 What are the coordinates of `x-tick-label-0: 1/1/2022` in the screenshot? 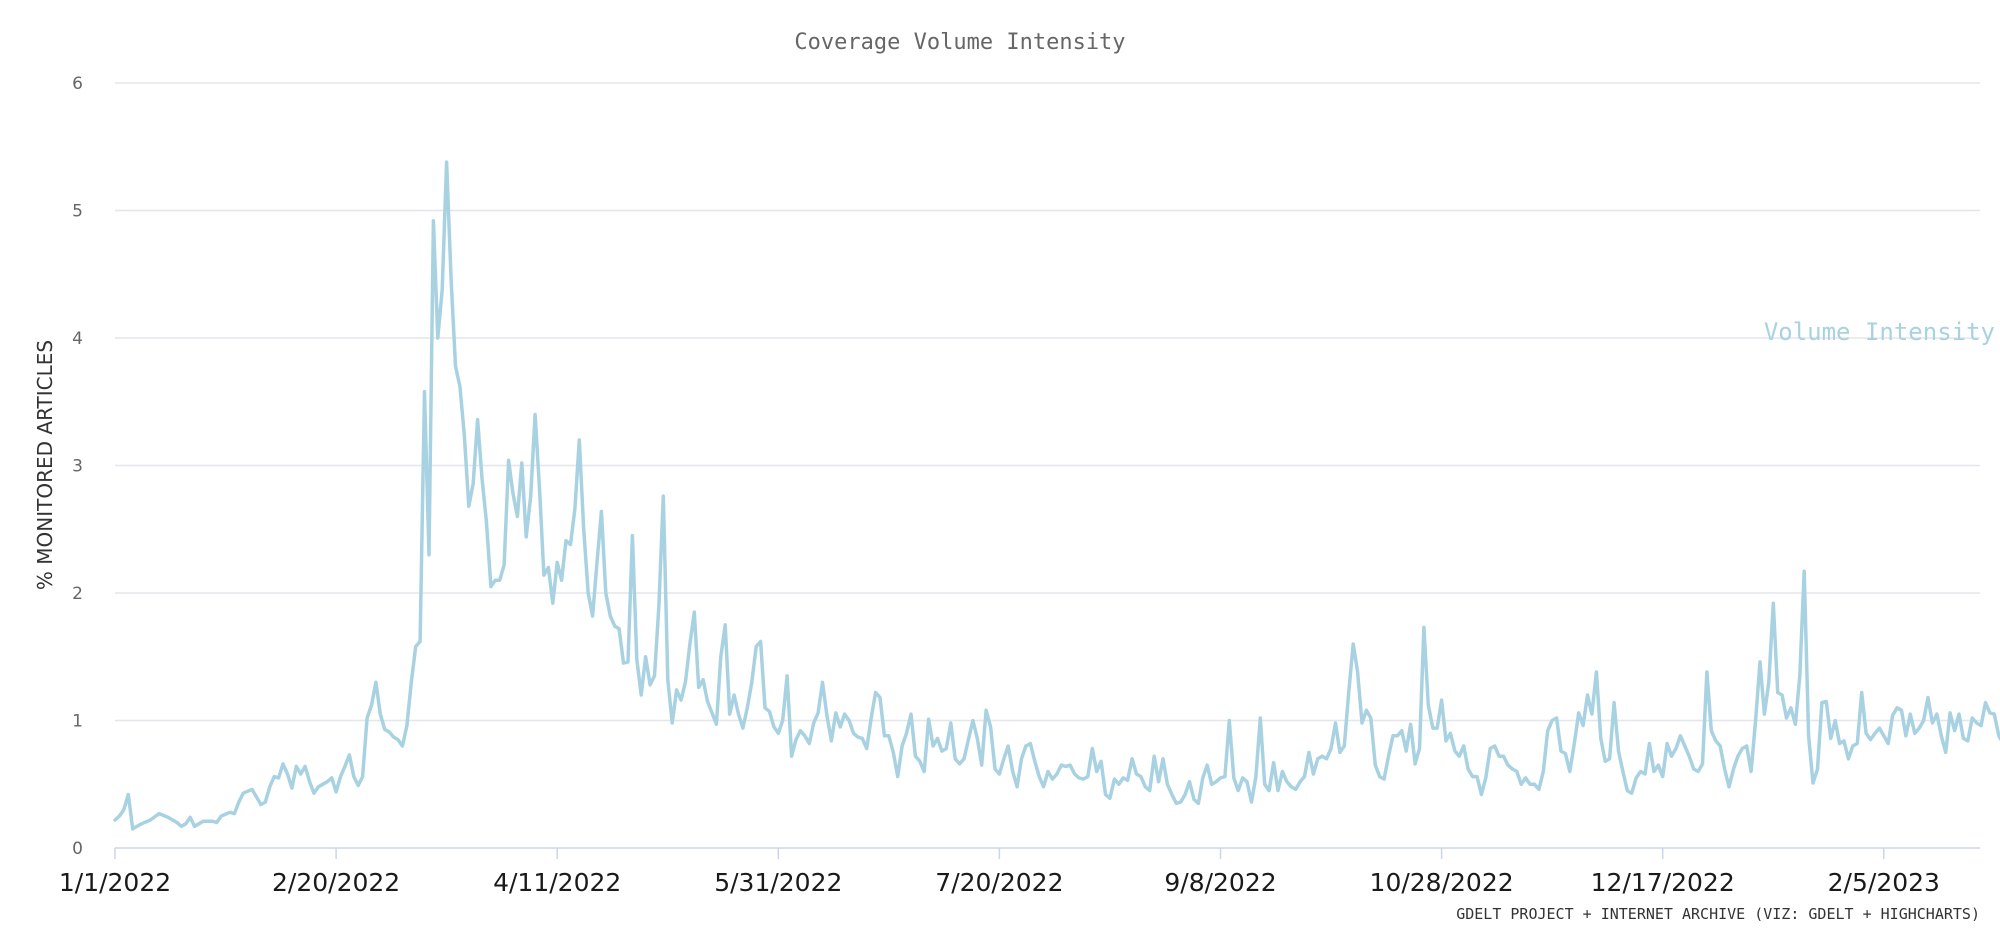 It's located at (115, 882).